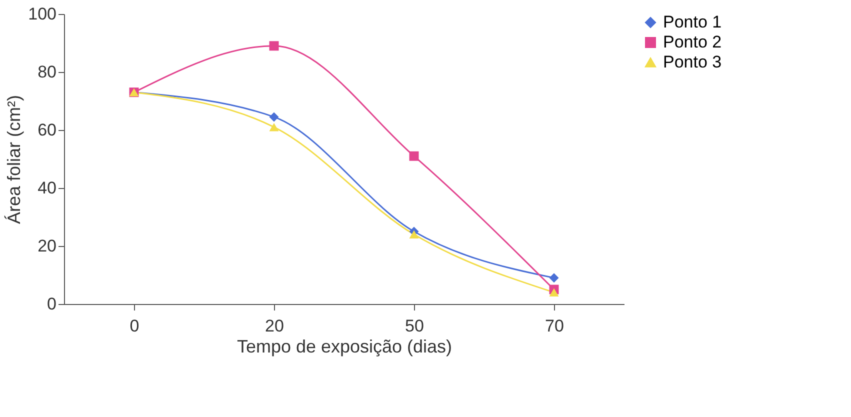  Describe the element at coordinates (274, 326) in the screenshot. I see `x-tick-label: 20` at that location.